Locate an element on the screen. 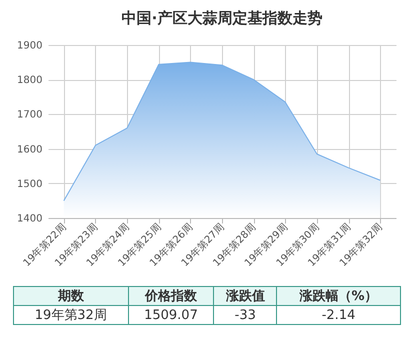  y-tick-label: 1900 is located at coordinates (29, 46).